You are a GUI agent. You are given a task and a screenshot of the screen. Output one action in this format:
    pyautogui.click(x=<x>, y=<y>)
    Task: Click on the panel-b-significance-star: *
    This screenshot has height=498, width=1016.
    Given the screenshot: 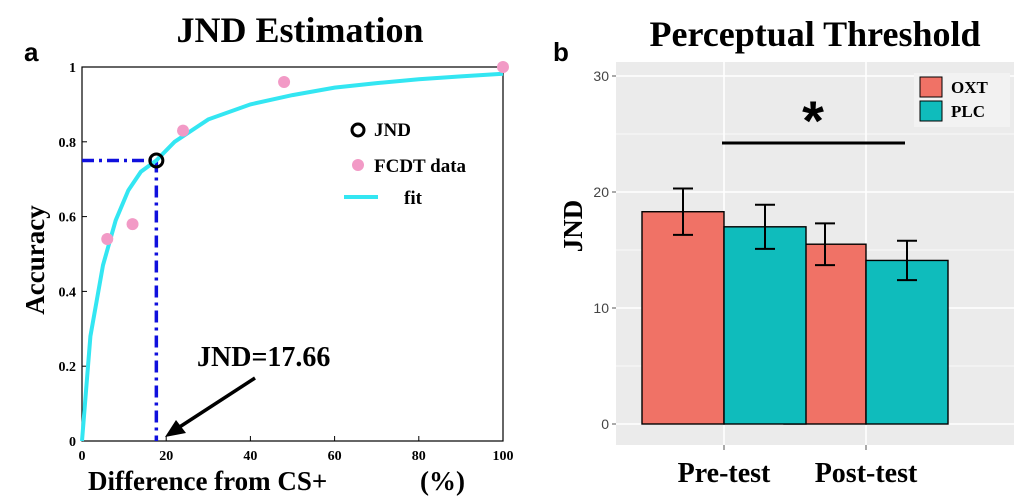 What is the action you would take?
    pyautogui.click(x=813, y=120)
    